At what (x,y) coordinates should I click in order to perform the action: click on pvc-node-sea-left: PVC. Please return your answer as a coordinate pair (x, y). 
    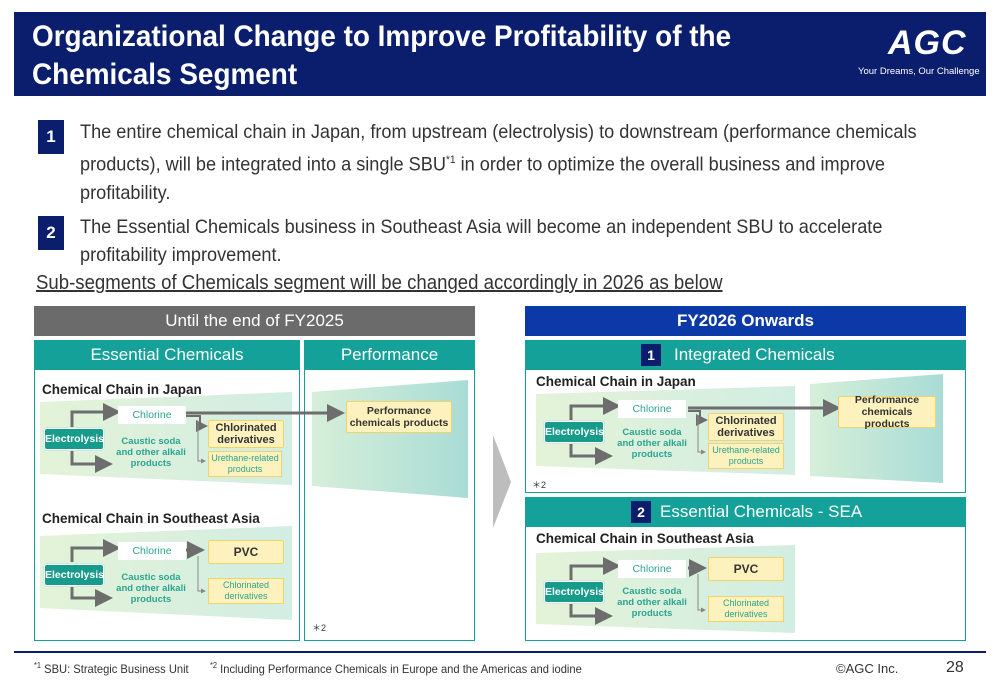
    Looking at the image, I should click on (246, 552).